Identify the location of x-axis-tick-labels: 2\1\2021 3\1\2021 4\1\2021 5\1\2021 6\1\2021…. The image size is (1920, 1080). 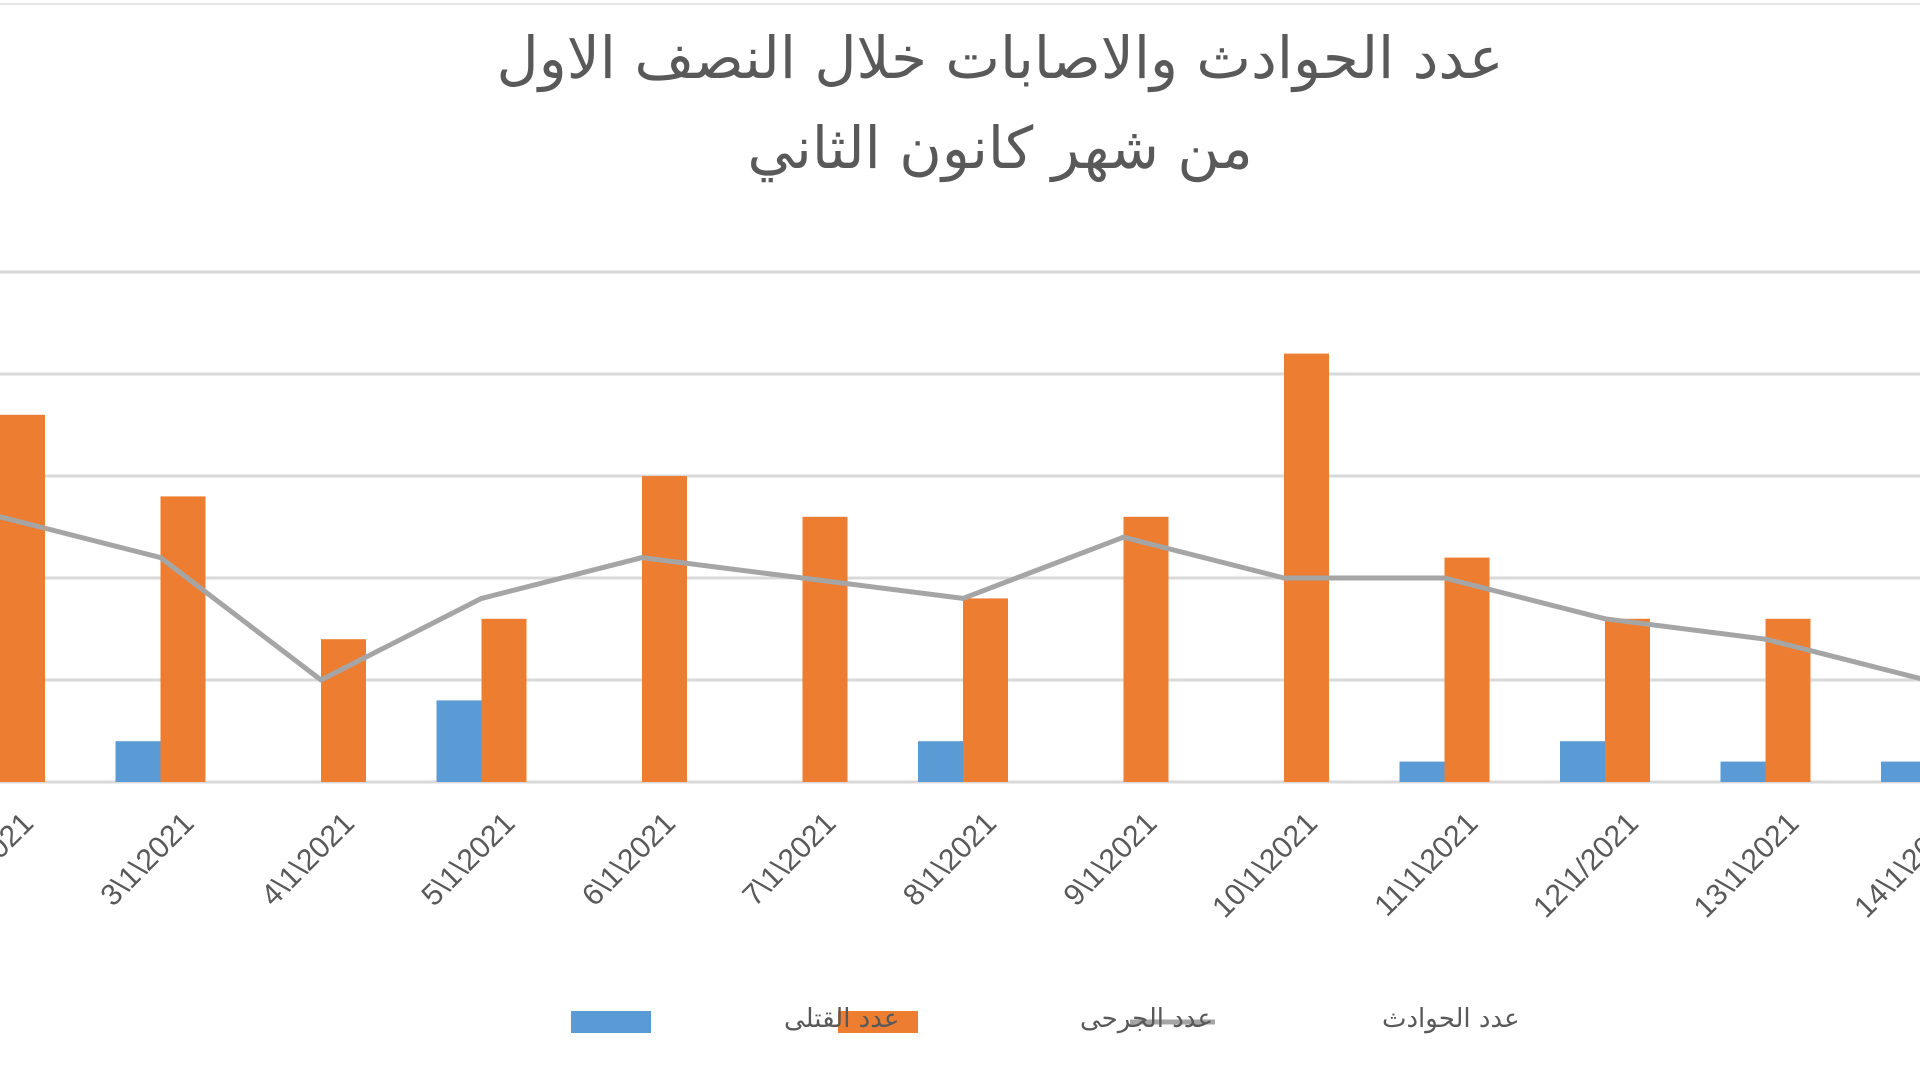
(960, 866).